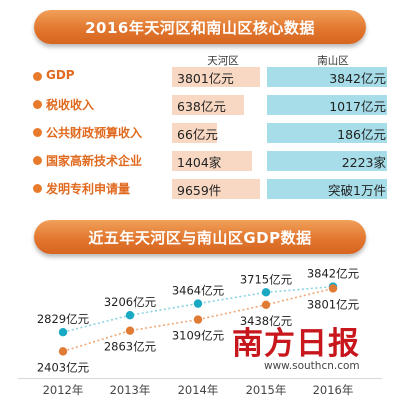 Image resolution: width=400 pixels, height=420 pixels. Describe the element at coordinates (361, 134) in the screenshot. I see `nanshan-value: 186亿元` at that location.